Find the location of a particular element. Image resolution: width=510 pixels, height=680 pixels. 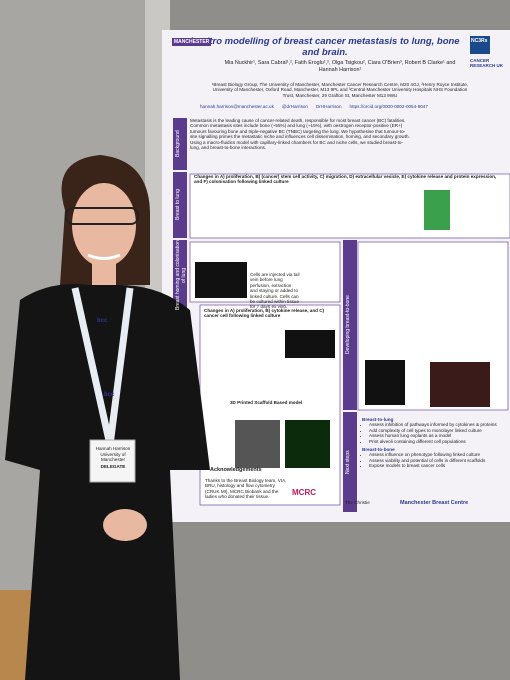

contact: DrHHarrison is located at coordinates (328, 106).